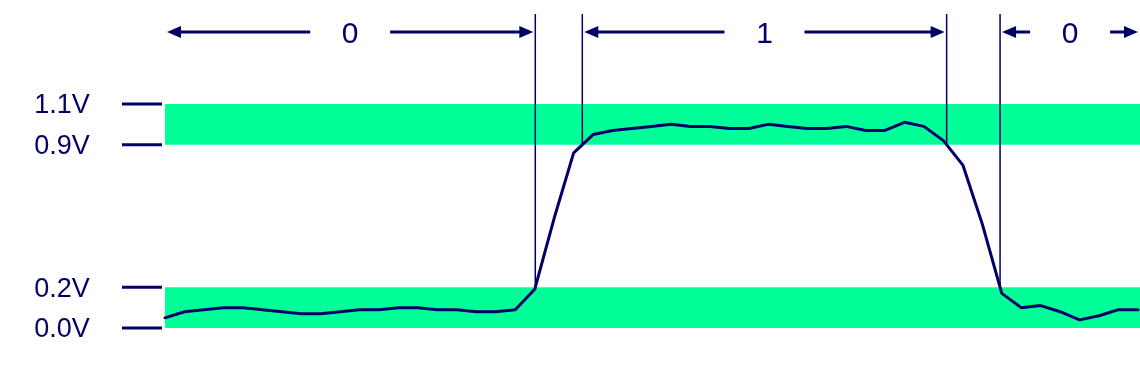 This screenshot has height=380, width=1140. Describe the element at coordinates (62, 328) in the screenshot. I see `y-tick-label: 0.0V` at that location.